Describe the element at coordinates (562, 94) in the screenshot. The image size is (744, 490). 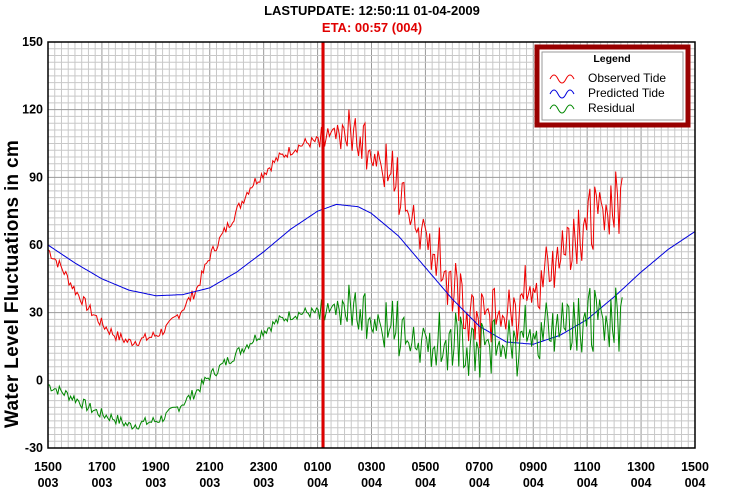
I see `legend-symbol-predicted` at that location.